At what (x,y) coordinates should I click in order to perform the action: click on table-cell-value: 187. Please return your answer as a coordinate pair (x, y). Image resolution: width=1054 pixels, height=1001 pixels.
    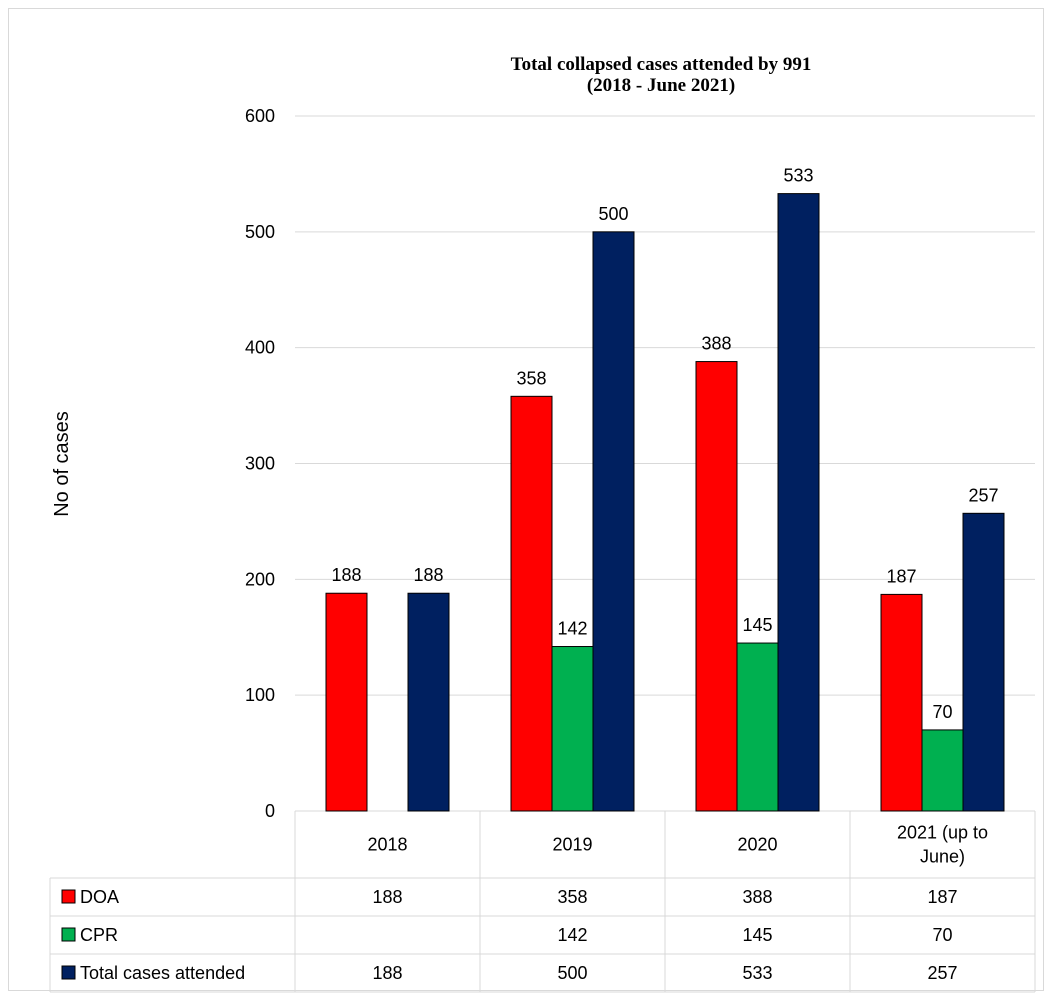
    Looking at the image, I should click on (942, 897).